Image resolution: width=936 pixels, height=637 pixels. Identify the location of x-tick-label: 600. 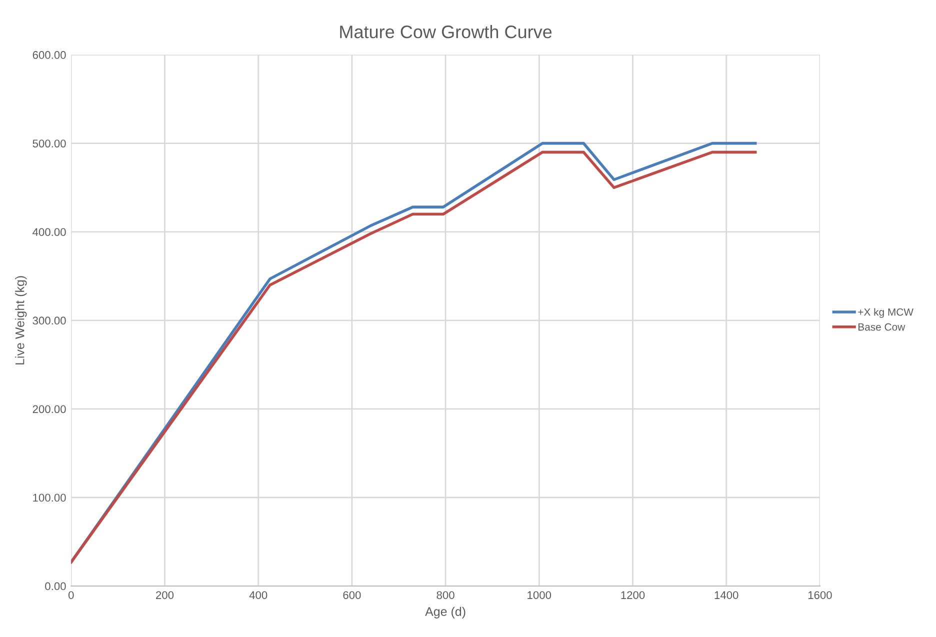
(352, 595).